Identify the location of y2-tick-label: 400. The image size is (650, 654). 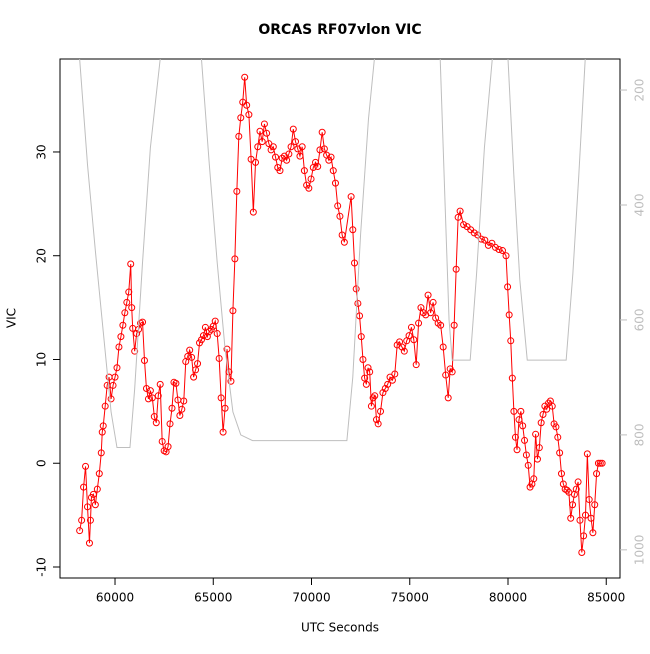
(640, 205).